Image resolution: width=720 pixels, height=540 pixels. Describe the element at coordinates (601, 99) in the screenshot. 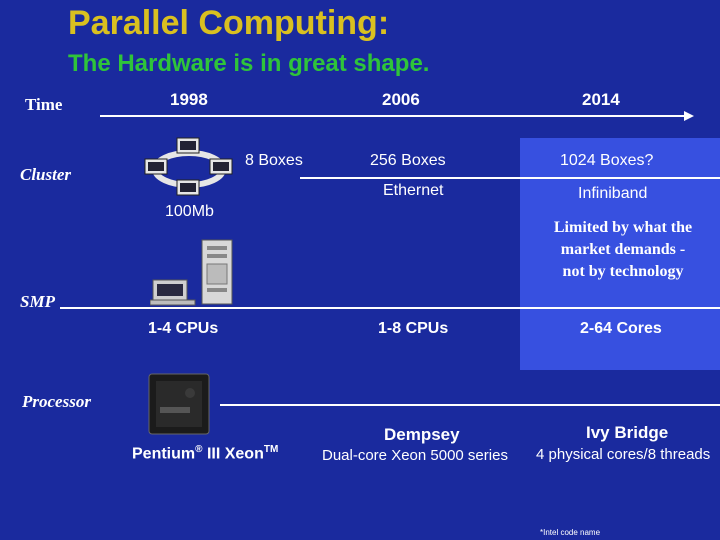

I see `year-2014: 2014` at that location.